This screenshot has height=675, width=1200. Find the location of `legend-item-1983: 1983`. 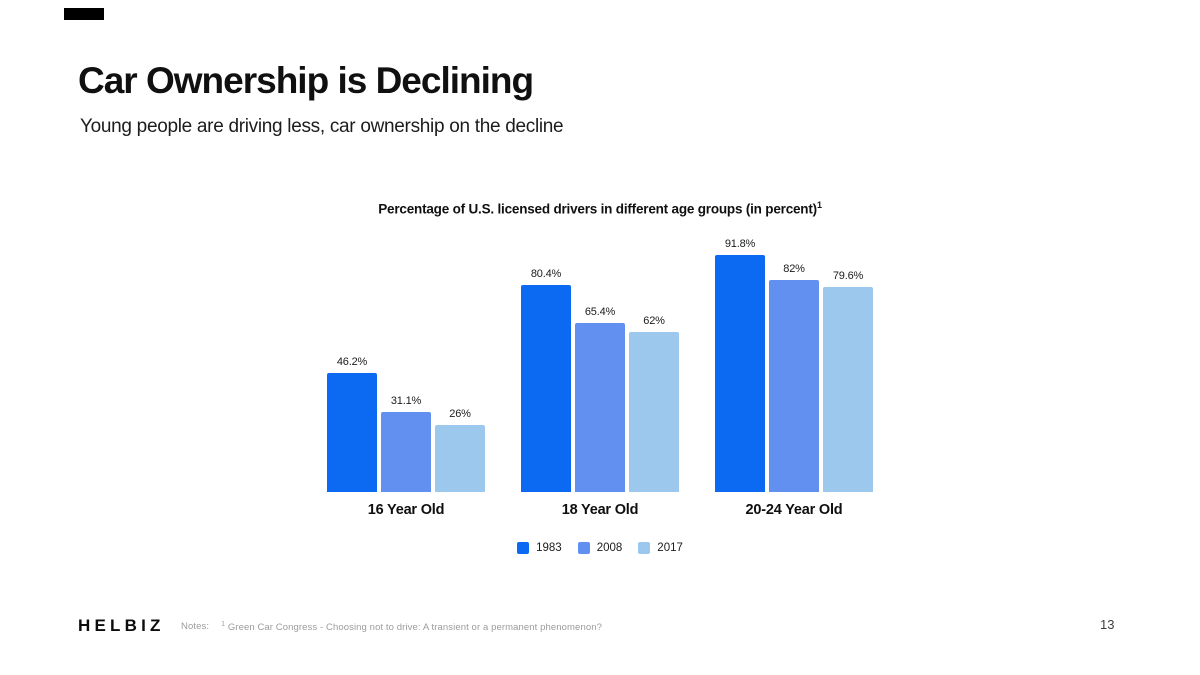

legend-item-1983: 1983 is located at coordinates (539, 548).